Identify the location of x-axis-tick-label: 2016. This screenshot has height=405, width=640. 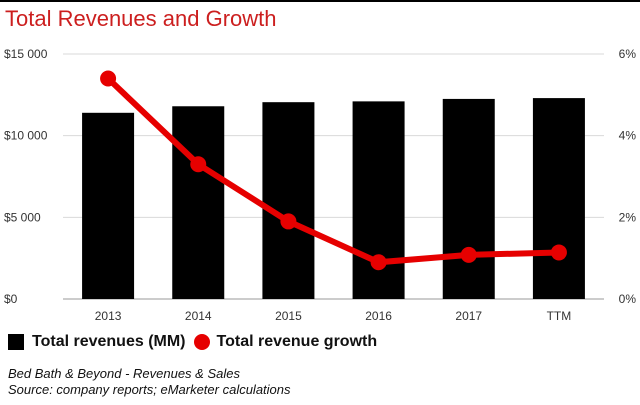
(378, 316).